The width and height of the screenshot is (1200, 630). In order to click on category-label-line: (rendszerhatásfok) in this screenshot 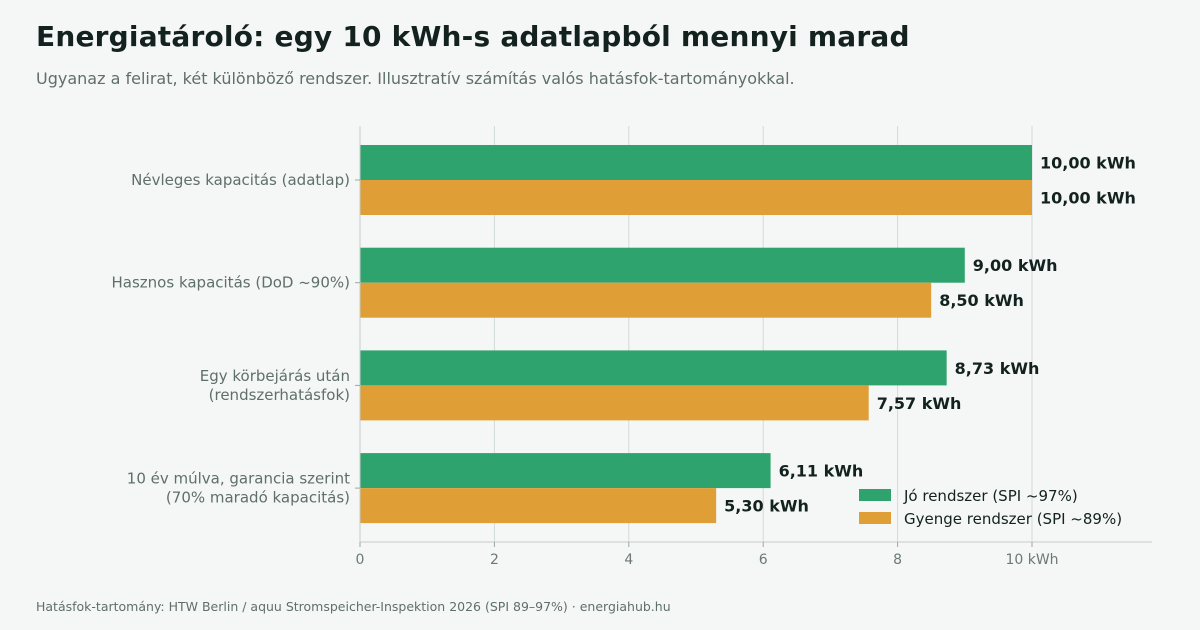, I will do `click(279, 395)`.